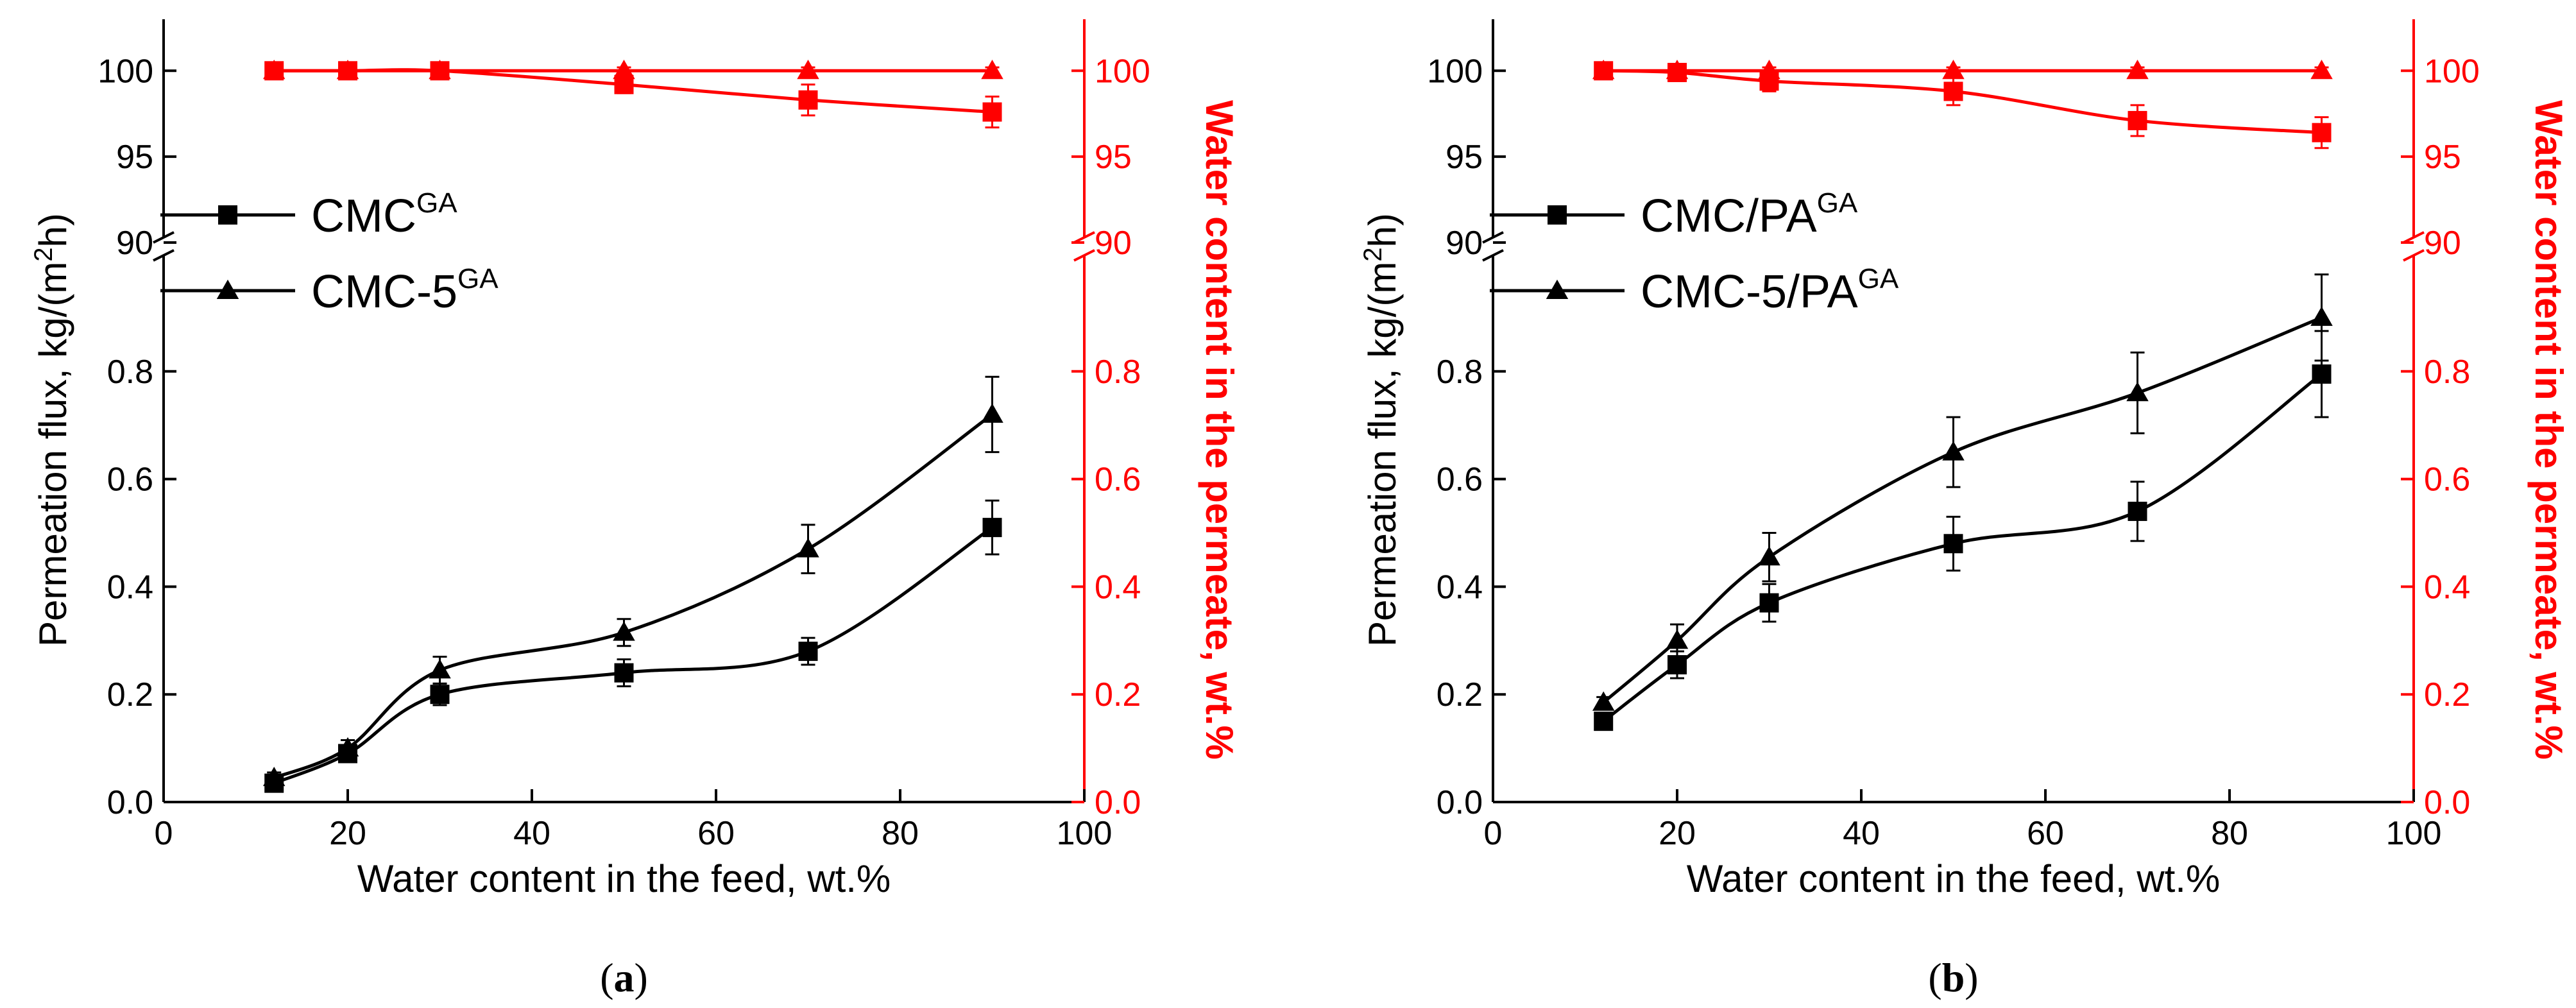 This screenshot has width=2576, height=1008. What do you see at coordinates (1464, 157) in the screenshot?
I see `left-y-upper-tick-label: 95` at bounding box center [1464, 157].